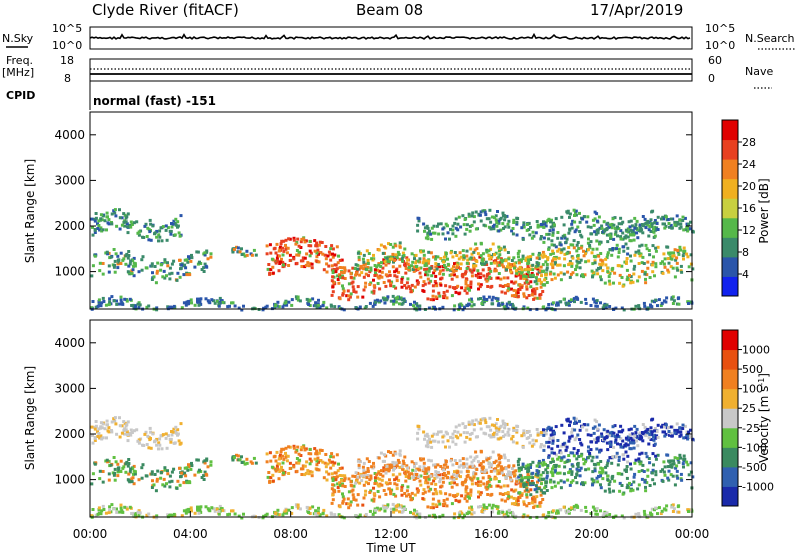 The height and width of the screenshot is (554, 800). I want to click on colorbar-tick-label: 25, so click(749, 408).